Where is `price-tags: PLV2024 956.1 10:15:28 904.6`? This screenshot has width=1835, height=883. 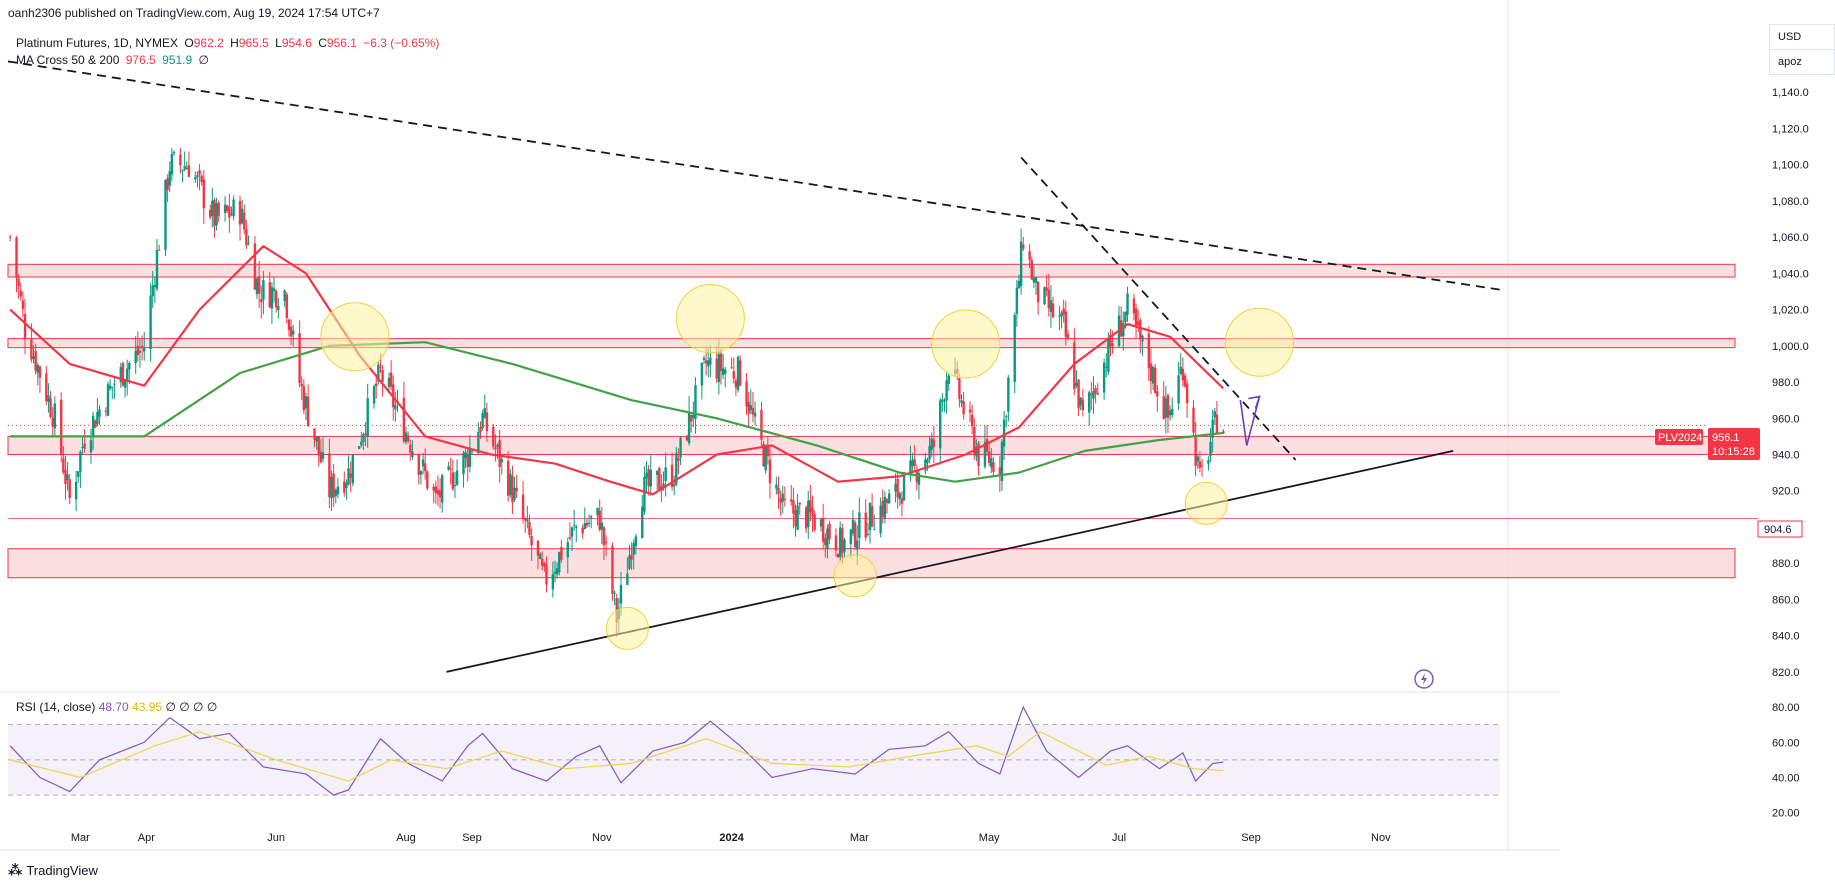
price-tags: PLV2024 956.1 10:15:28 904.6 is located at coordinates (1729, 483).